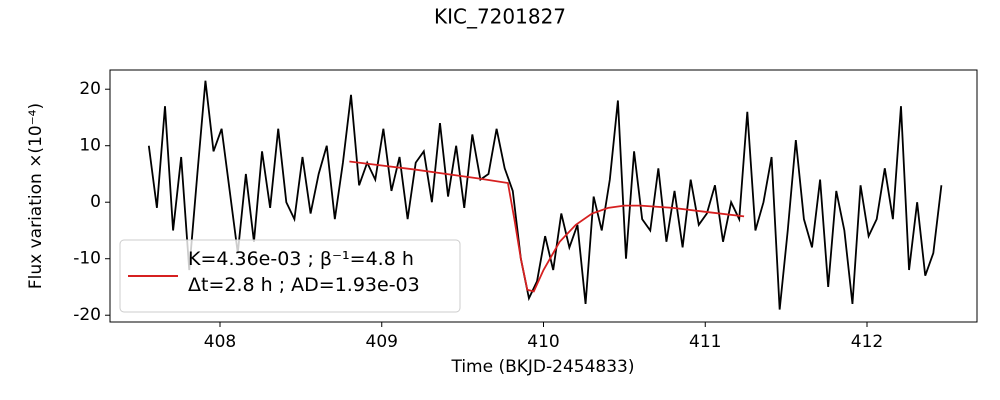 The image size is (1000, 400). Describe the element at coordinates (36, 196) in the screenshot. I see `y-axis-label: Flux variation ×(10⁻⁴)` at that location.